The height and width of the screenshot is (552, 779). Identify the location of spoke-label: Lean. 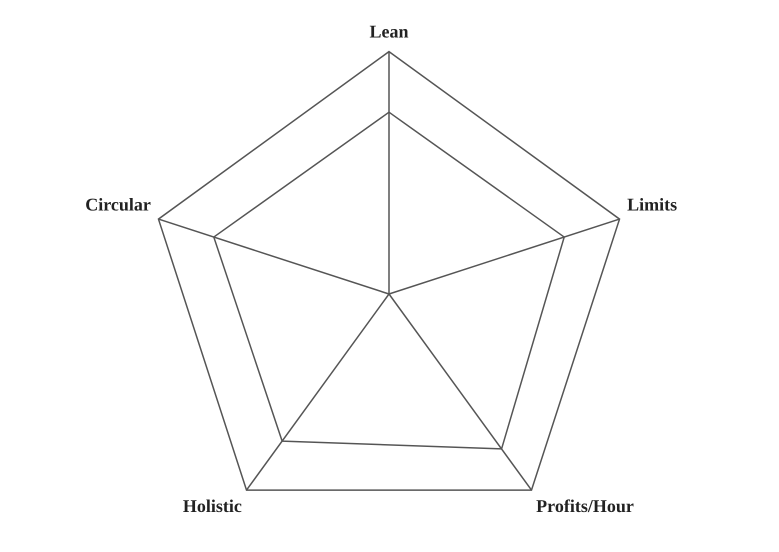
(389, 31).